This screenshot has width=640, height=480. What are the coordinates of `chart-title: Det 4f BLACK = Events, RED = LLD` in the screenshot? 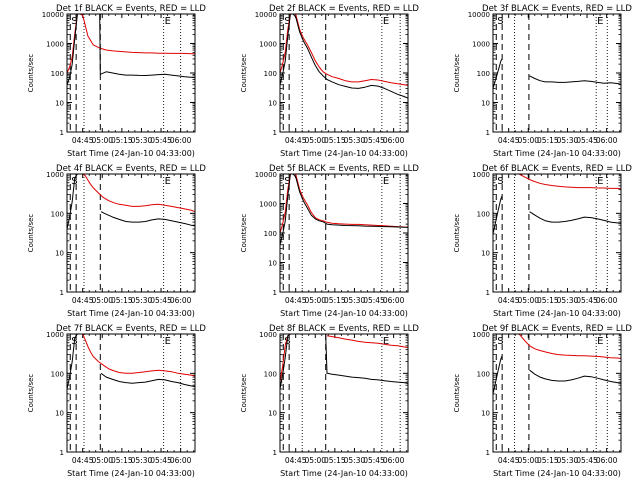 It's located at (131, 169).